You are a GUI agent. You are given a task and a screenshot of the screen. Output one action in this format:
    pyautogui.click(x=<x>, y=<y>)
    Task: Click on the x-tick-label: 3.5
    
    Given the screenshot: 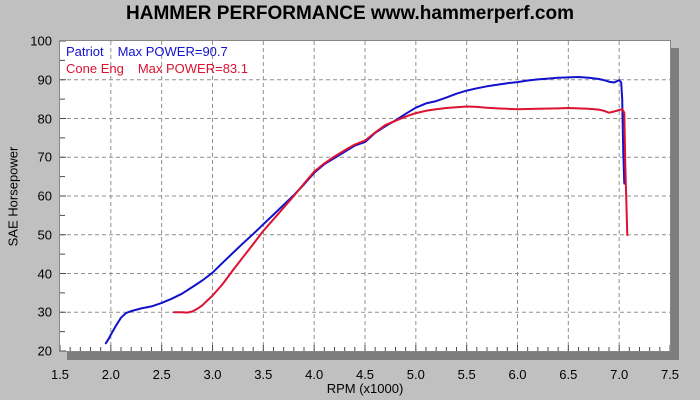 What is the action you would take?
    pyautogui.click(x=263, y=374)
    